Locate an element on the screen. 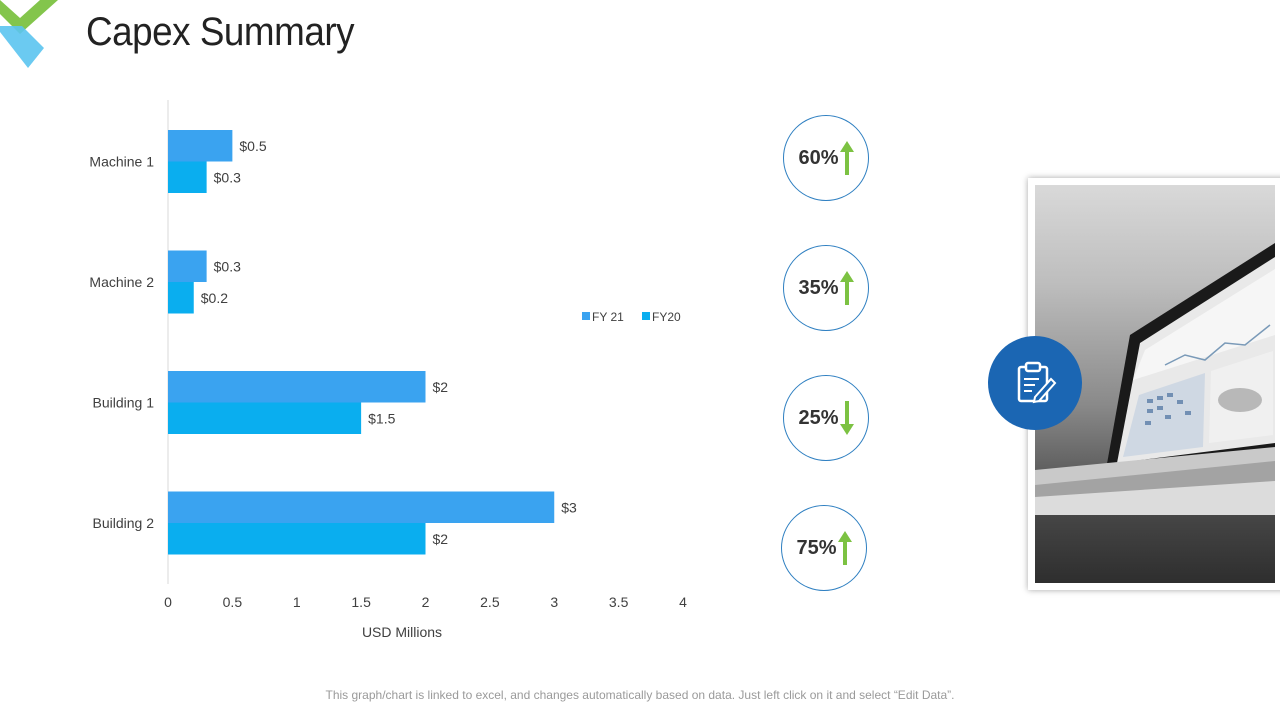 The height and width of the screenshot is (720, 1280). x-tick-label: 0.5 is located at coordinates (233, 602).